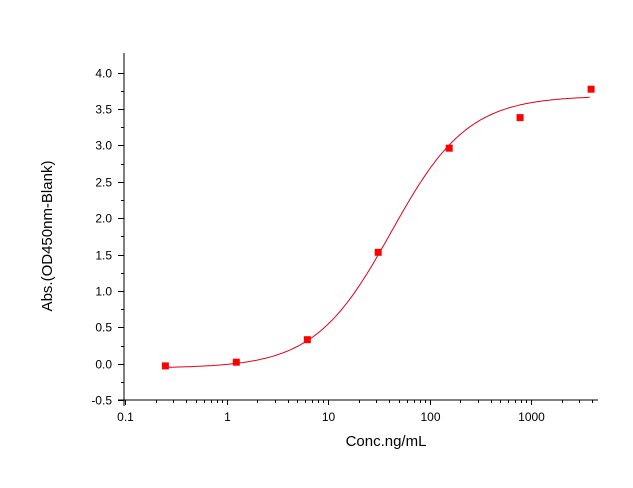 This screenshot has height=488, width=633. I want to click on x-tick-label: 1, so click(227, 417).